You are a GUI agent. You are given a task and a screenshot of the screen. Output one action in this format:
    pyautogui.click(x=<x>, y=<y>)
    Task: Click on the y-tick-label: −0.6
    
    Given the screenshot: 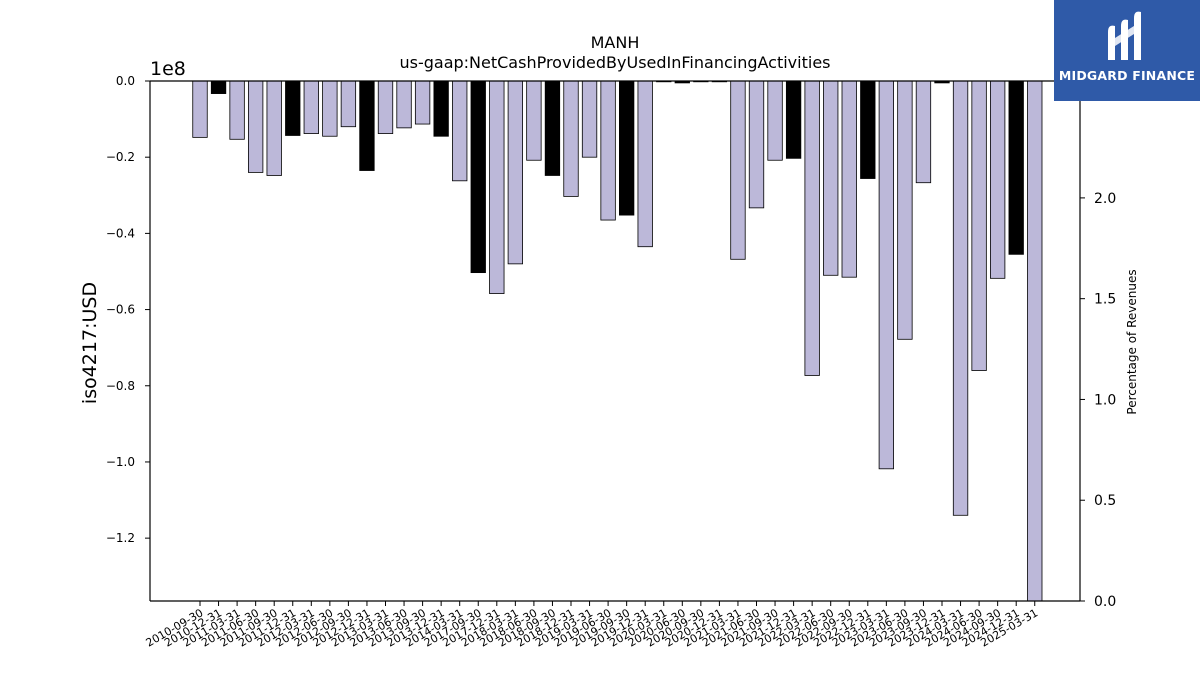 What is the action you would take?
    pyautogui.click(x=120, y=310)
    